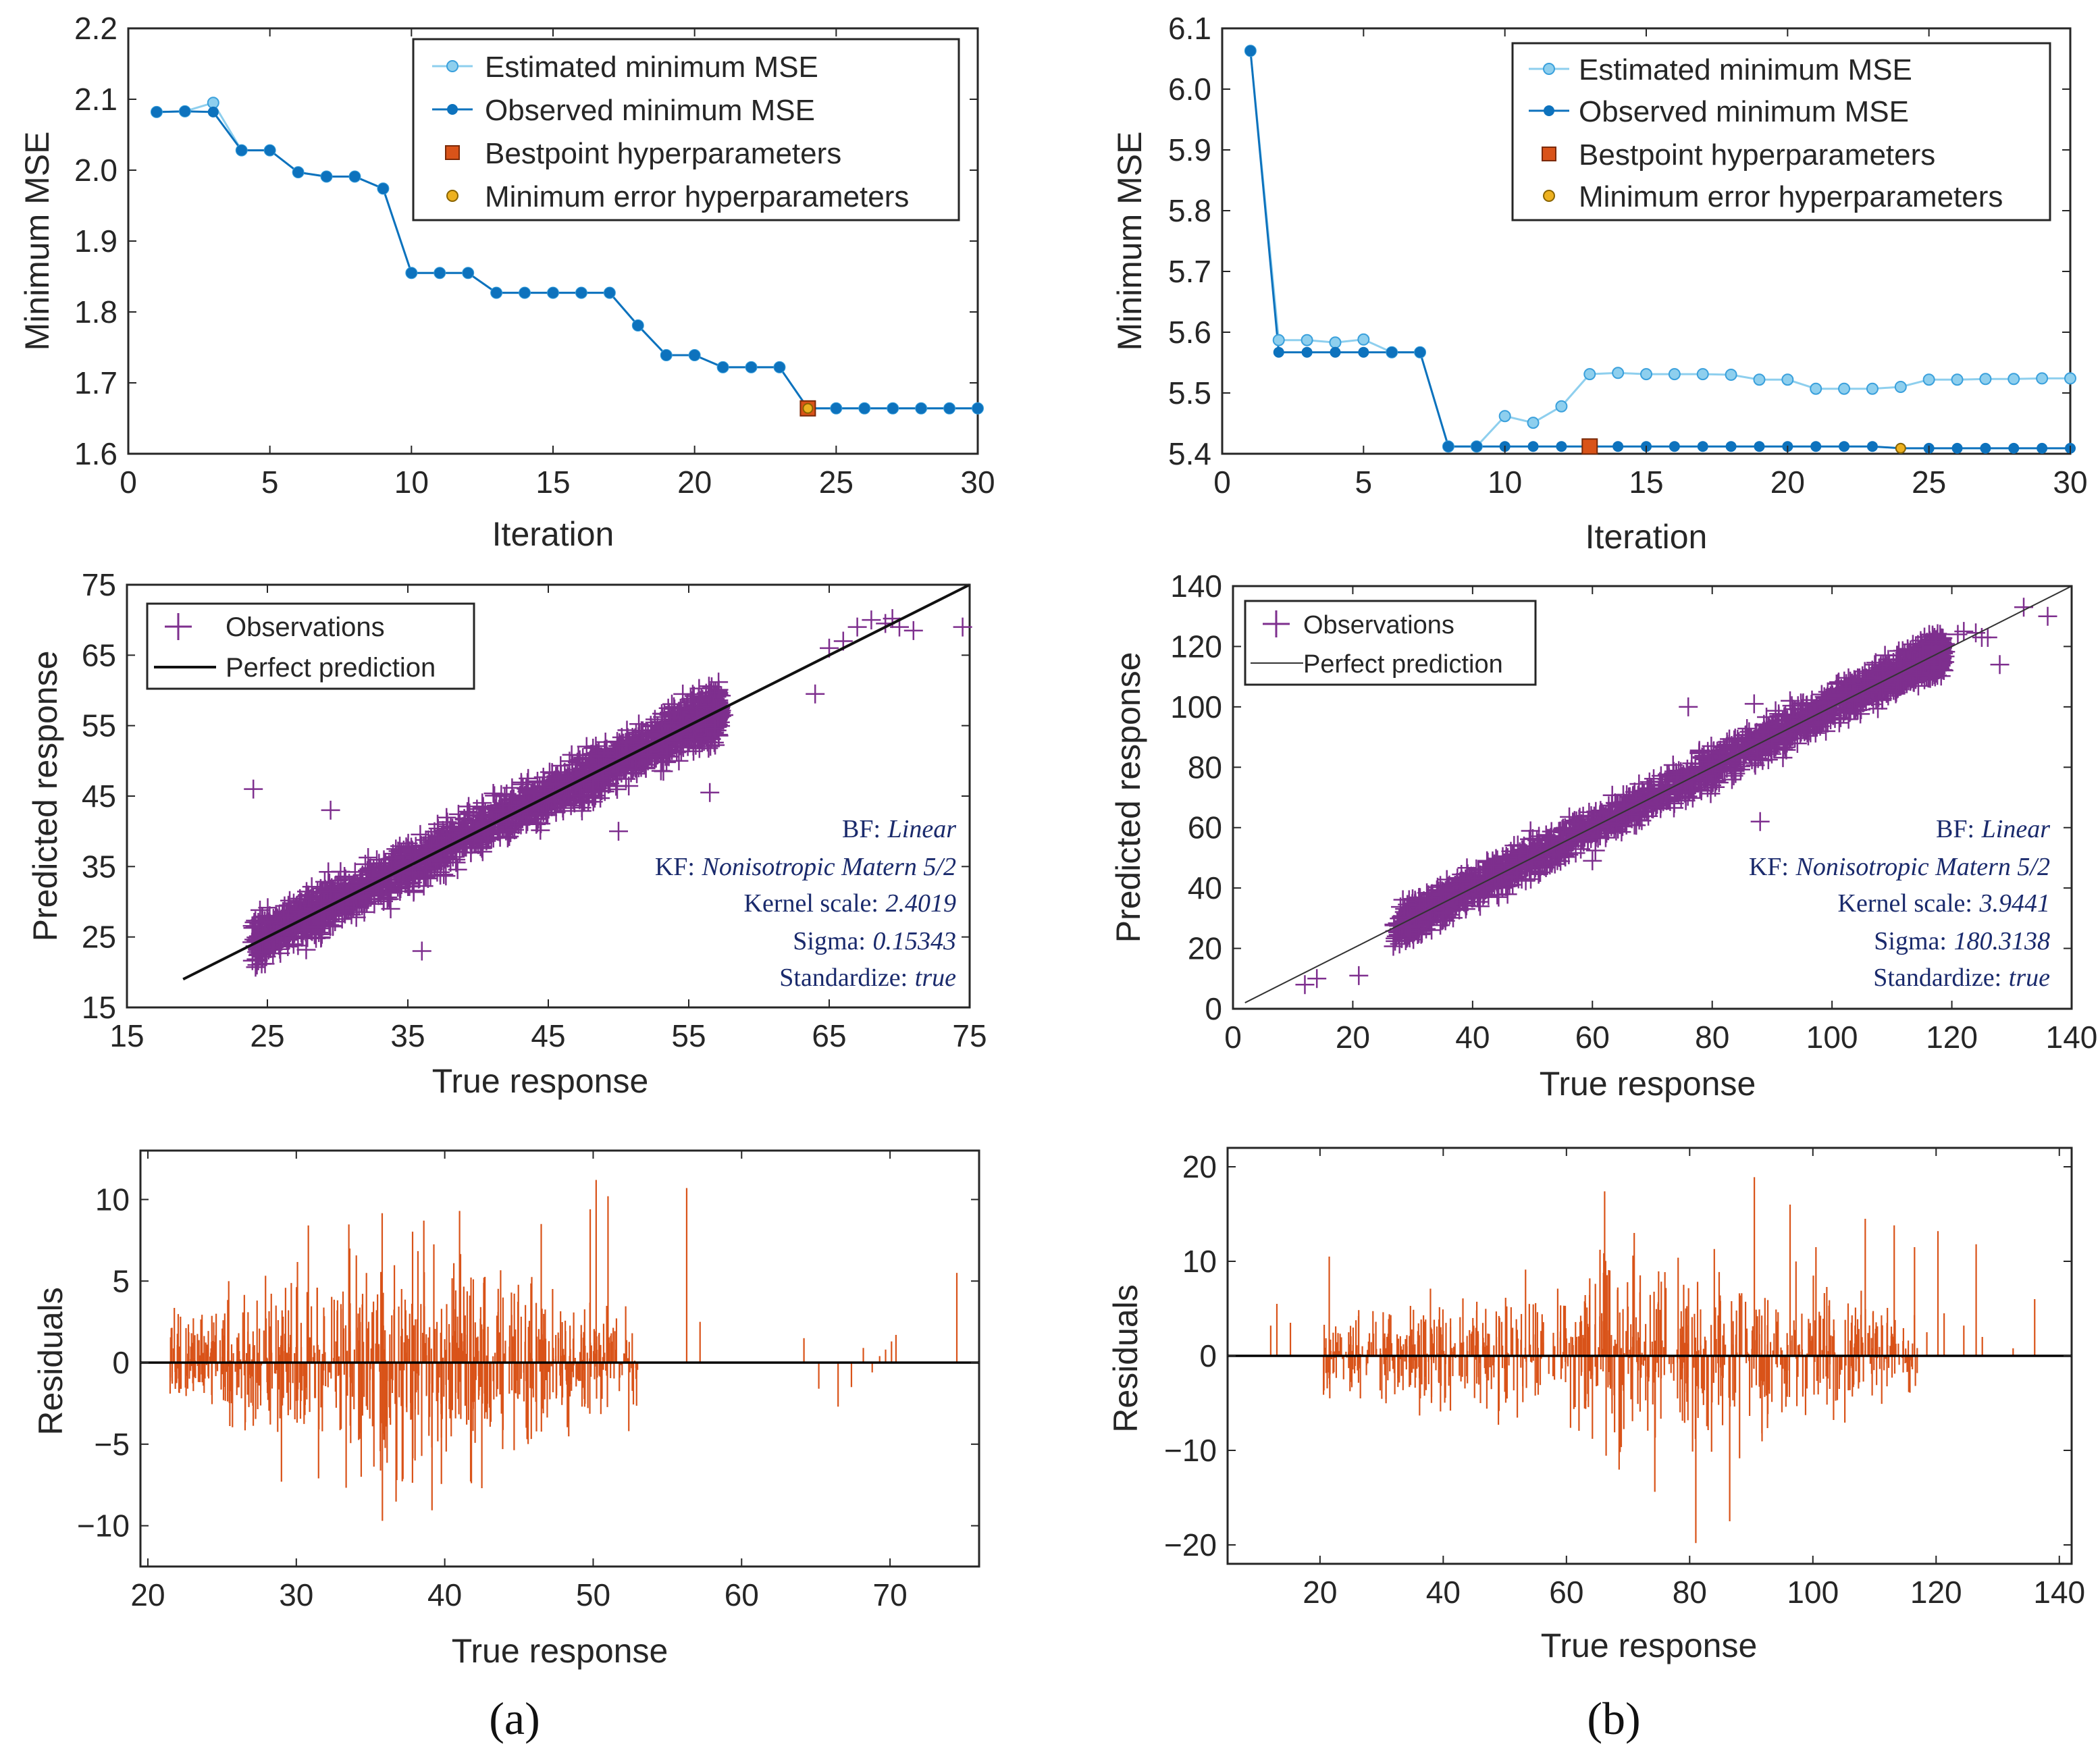  I want to click on y-tick-label: 5.6, so click(1189, 332).